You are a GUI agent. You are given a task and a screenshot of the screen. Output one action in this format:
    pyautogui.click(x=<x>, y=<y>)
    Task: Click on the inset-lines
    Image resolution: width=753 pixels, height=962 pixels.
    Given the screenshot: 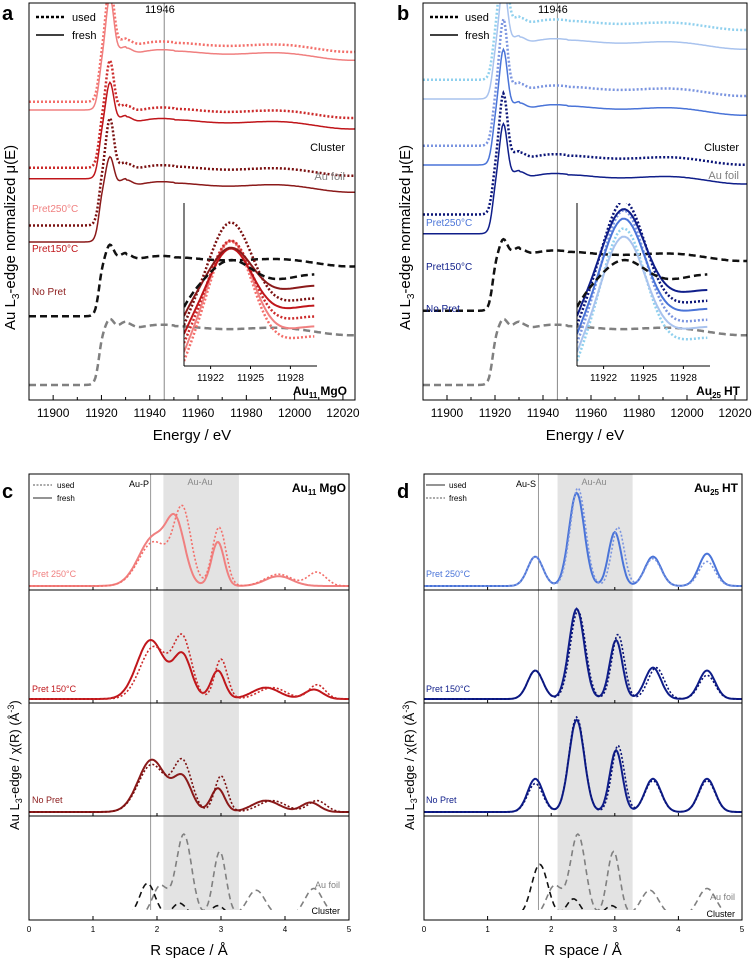 What is the action you would take?
    pyautogui.click(x=249, y=291)
    